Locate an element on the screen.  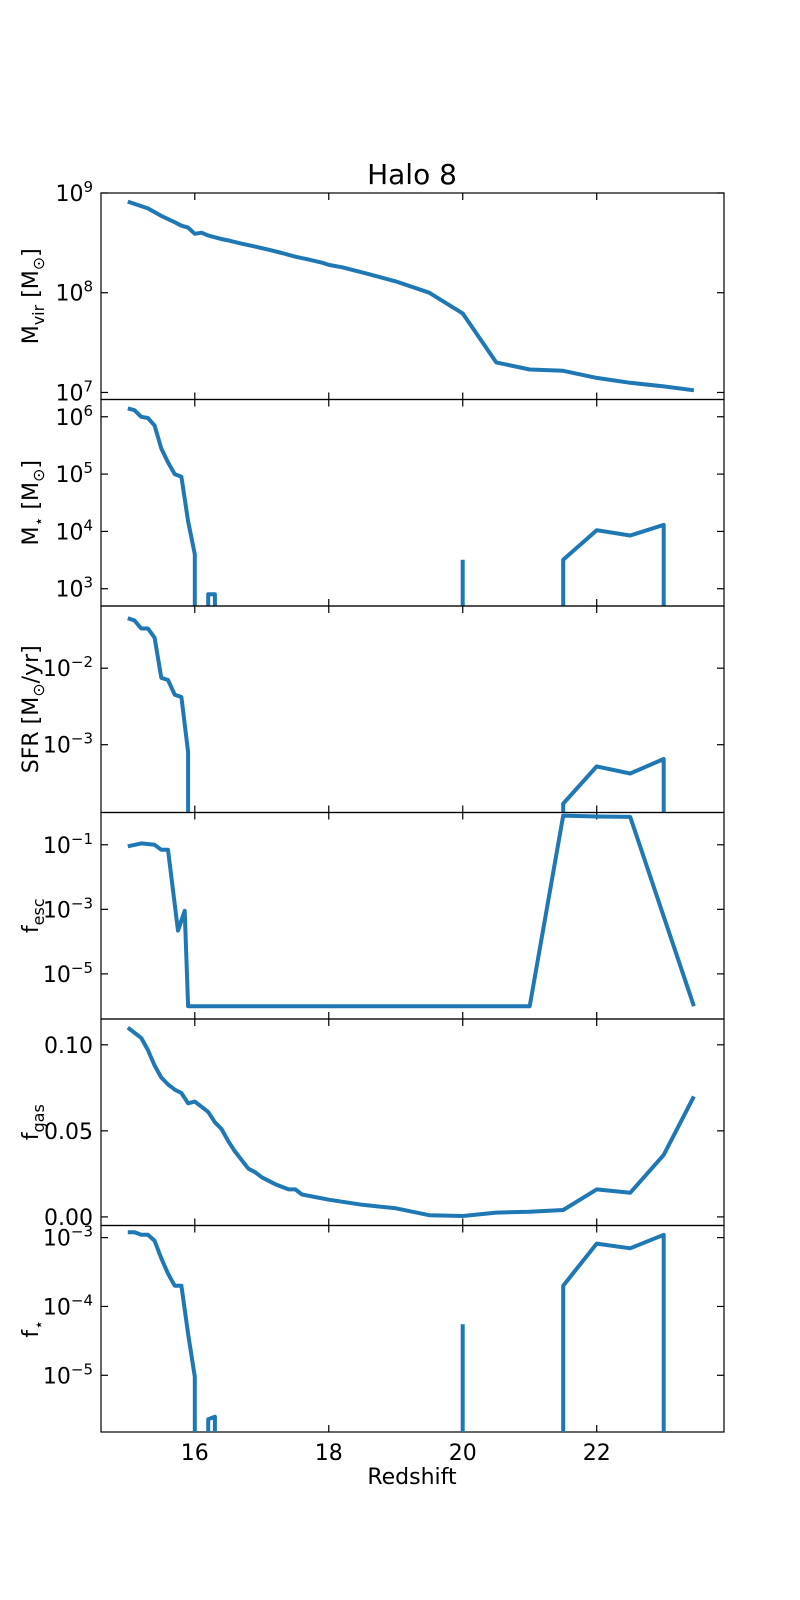
x-tick-label: 22 is located at coordinates (597, 1453).